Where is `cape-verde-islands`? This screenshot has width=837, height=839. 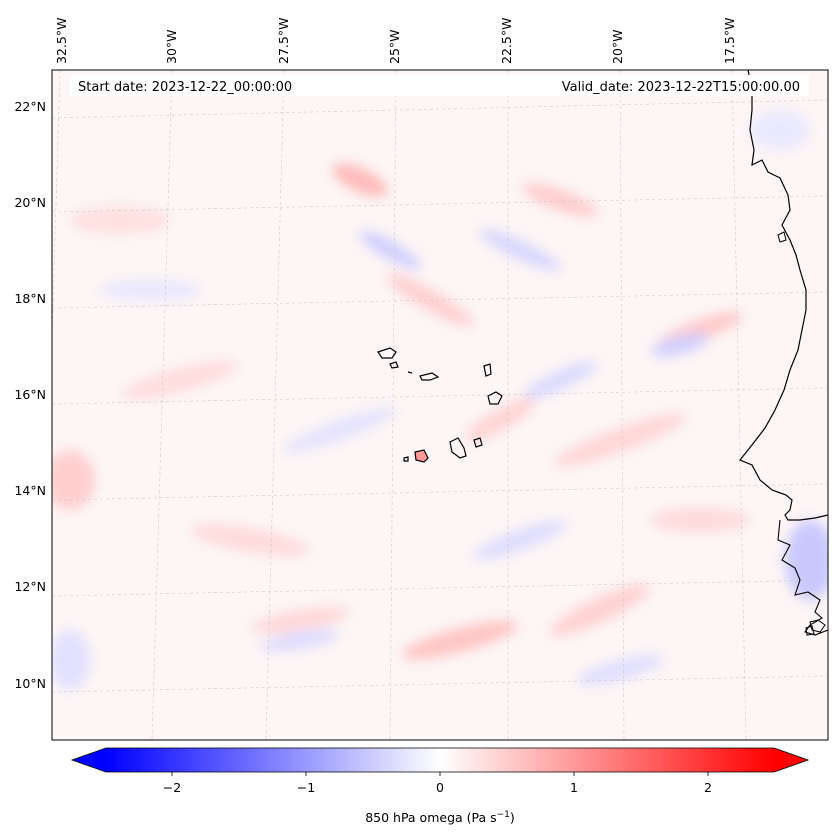 cape-verde-islands is located at coordinates (440, 405).